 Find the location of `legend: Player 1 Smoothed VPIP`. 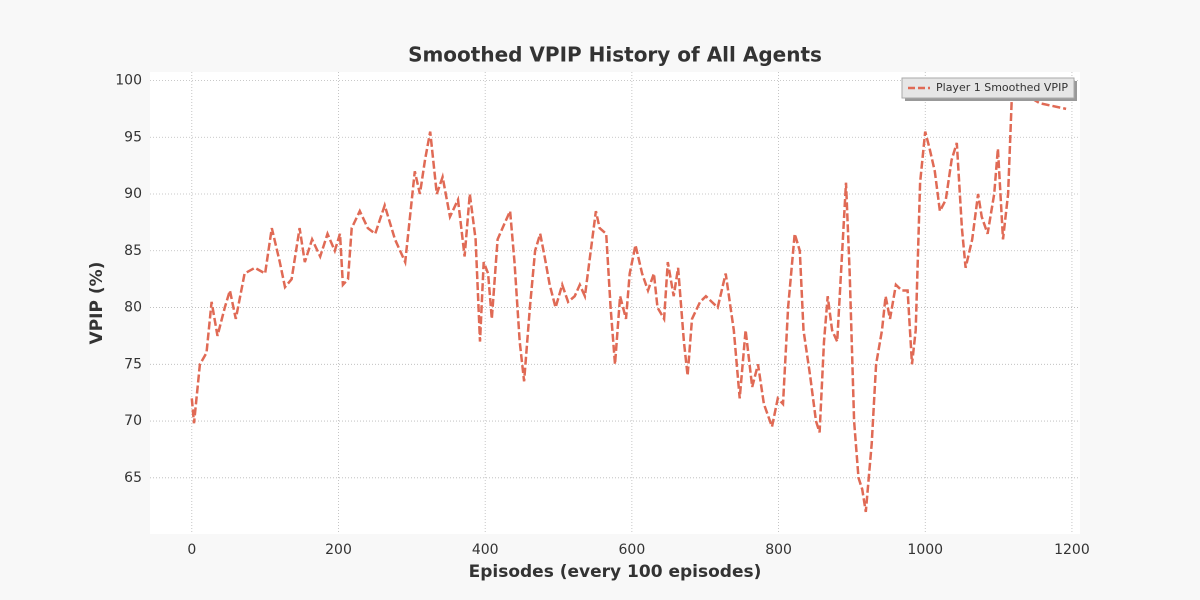

legend: Player 1 Smoothed VPIP is located at coordinates (989, 89).